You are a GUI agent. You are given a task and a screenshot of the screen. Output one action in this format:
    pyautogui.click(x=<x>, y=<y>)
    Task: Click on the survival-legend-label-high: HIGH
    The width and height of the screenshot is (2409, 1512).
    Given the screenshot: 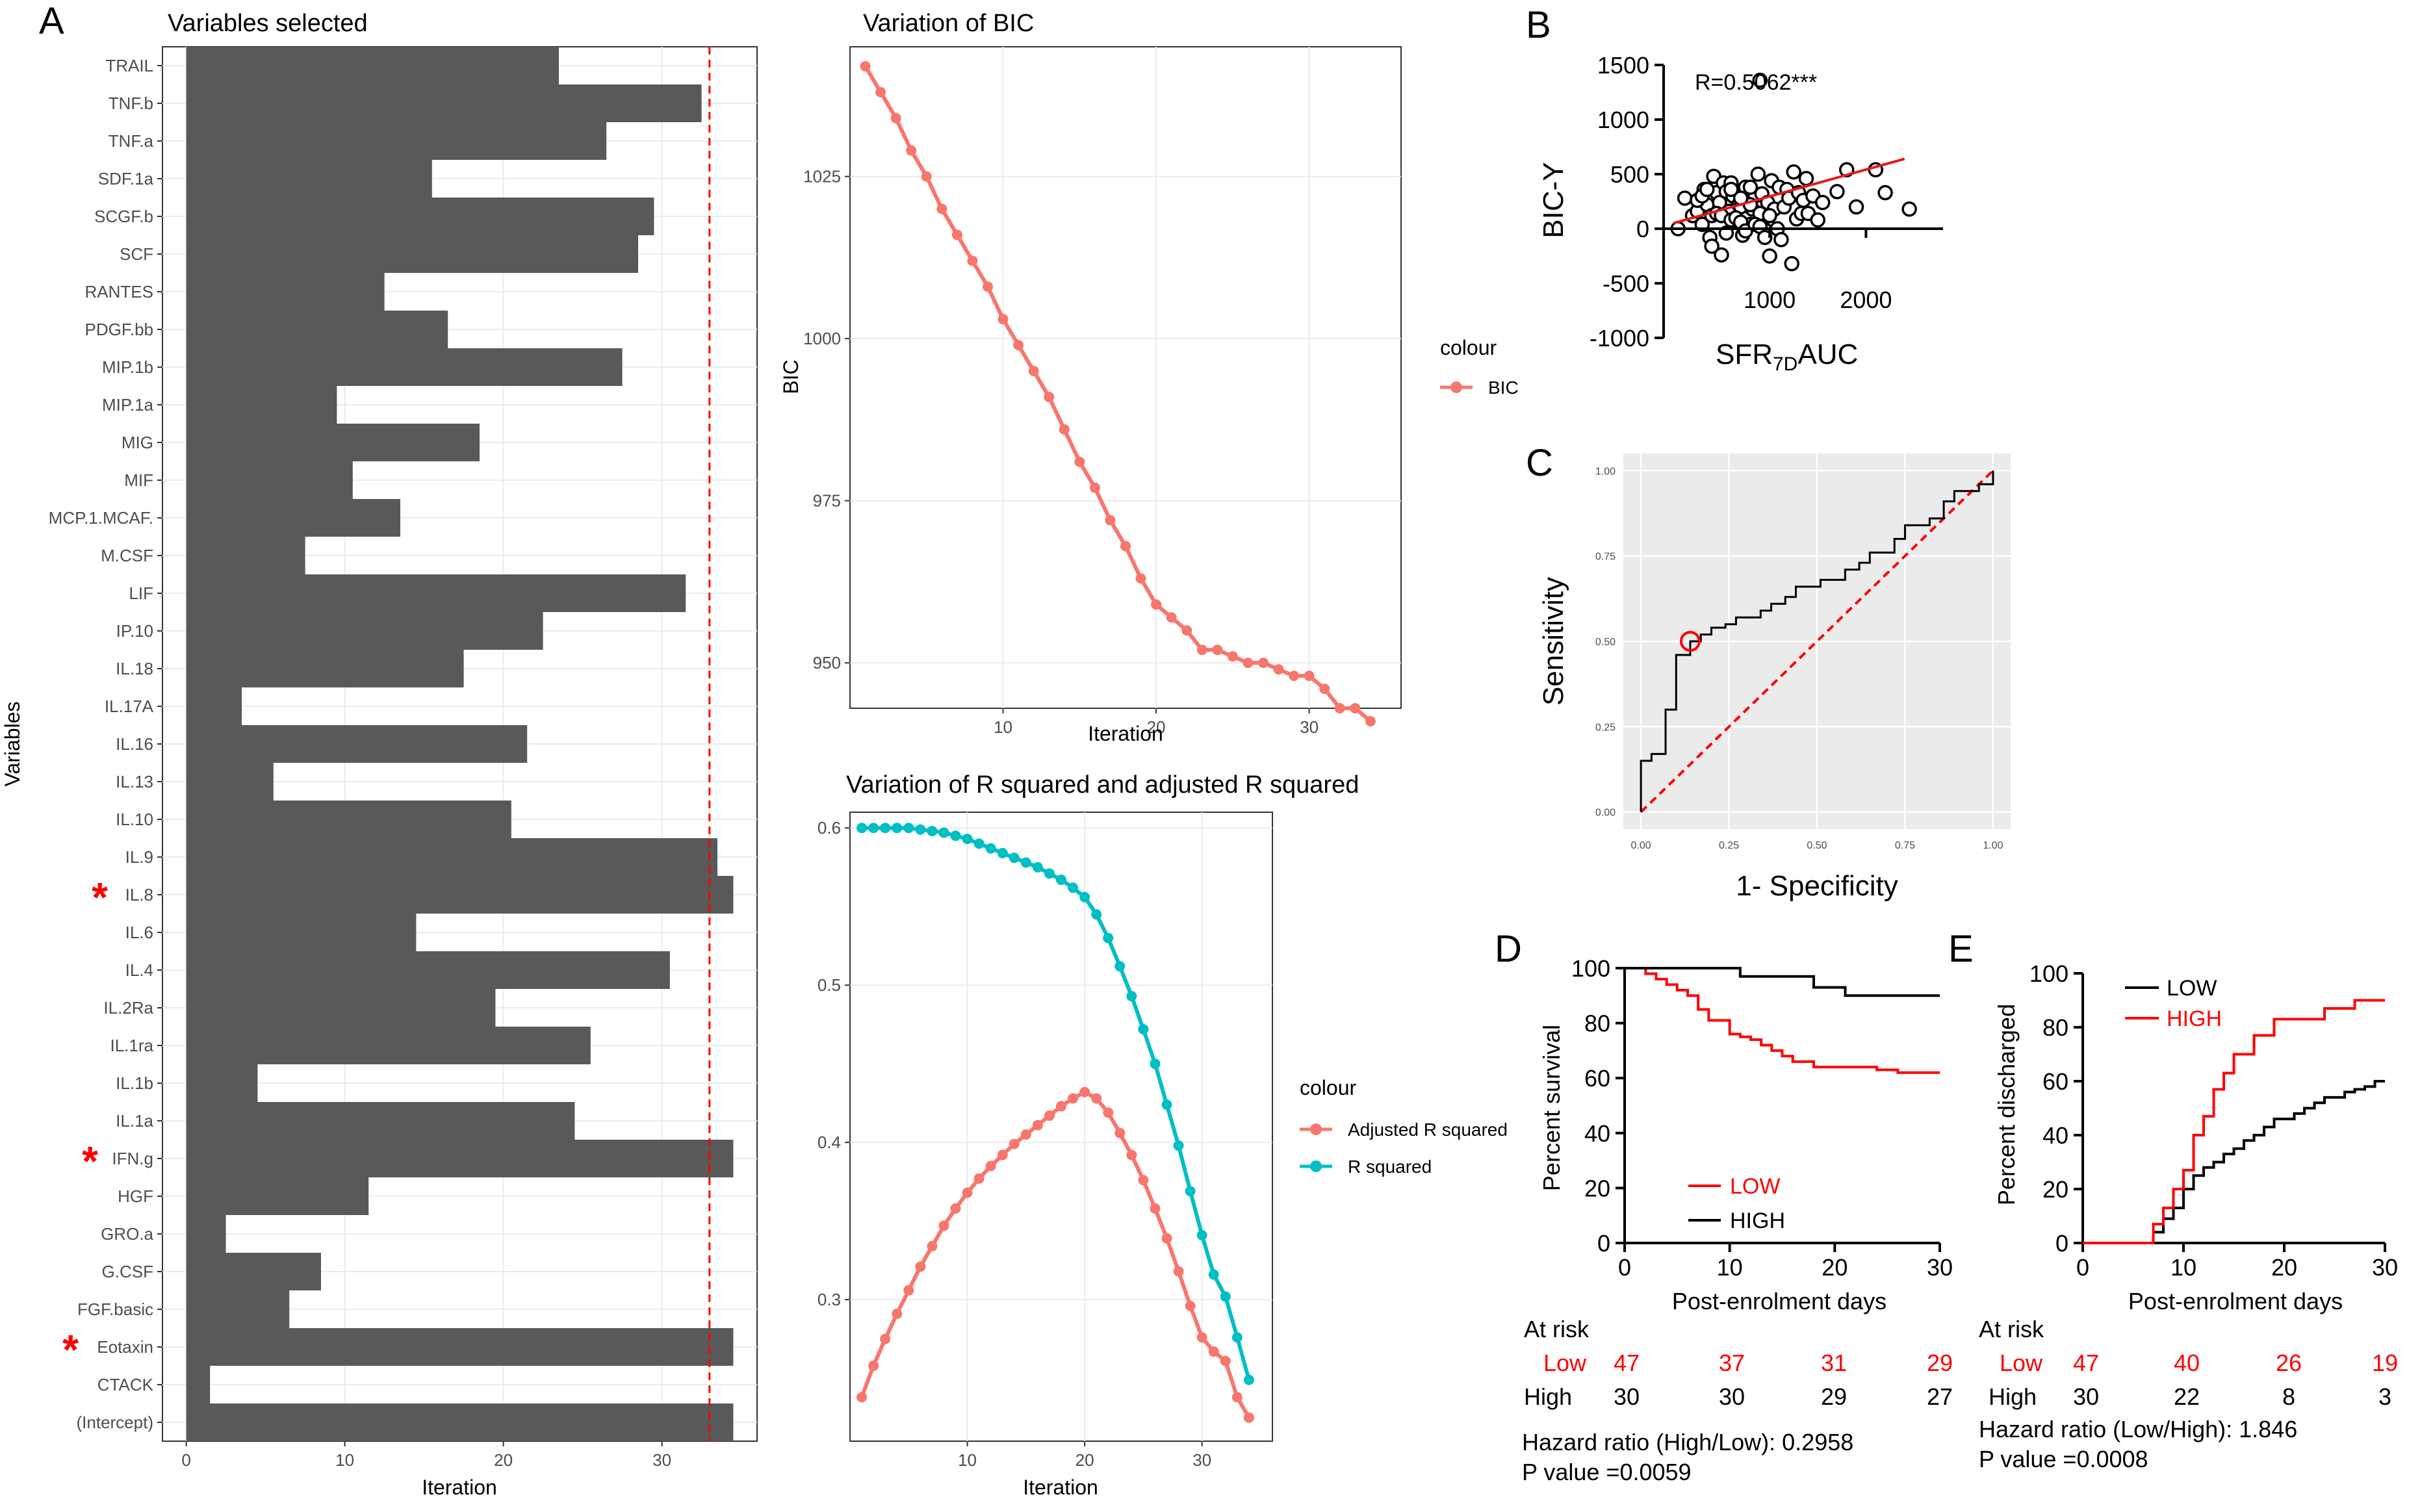 What is the action you would take?
    pyautogui.click(x=1757, y=1221)
    